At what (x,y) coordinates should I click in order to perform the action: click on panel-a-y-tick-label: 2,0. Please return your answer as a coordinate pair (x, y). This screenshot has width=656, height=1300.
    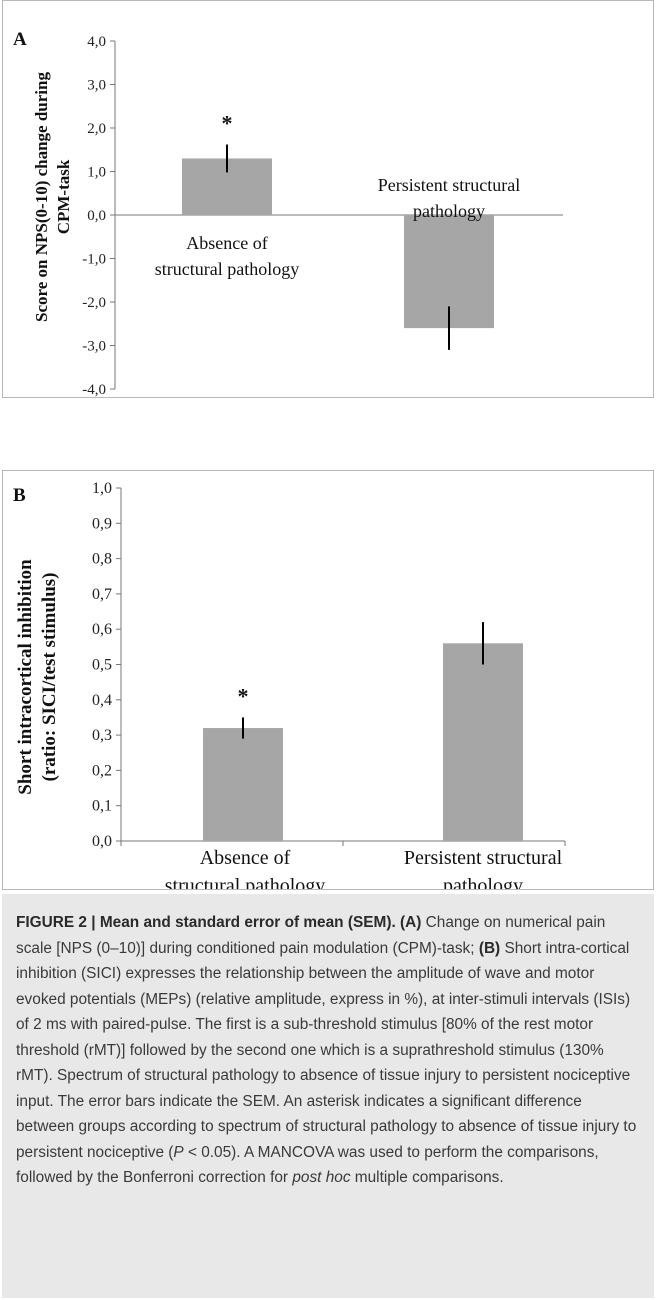
    Looking at the image, I should click on (96, 129).